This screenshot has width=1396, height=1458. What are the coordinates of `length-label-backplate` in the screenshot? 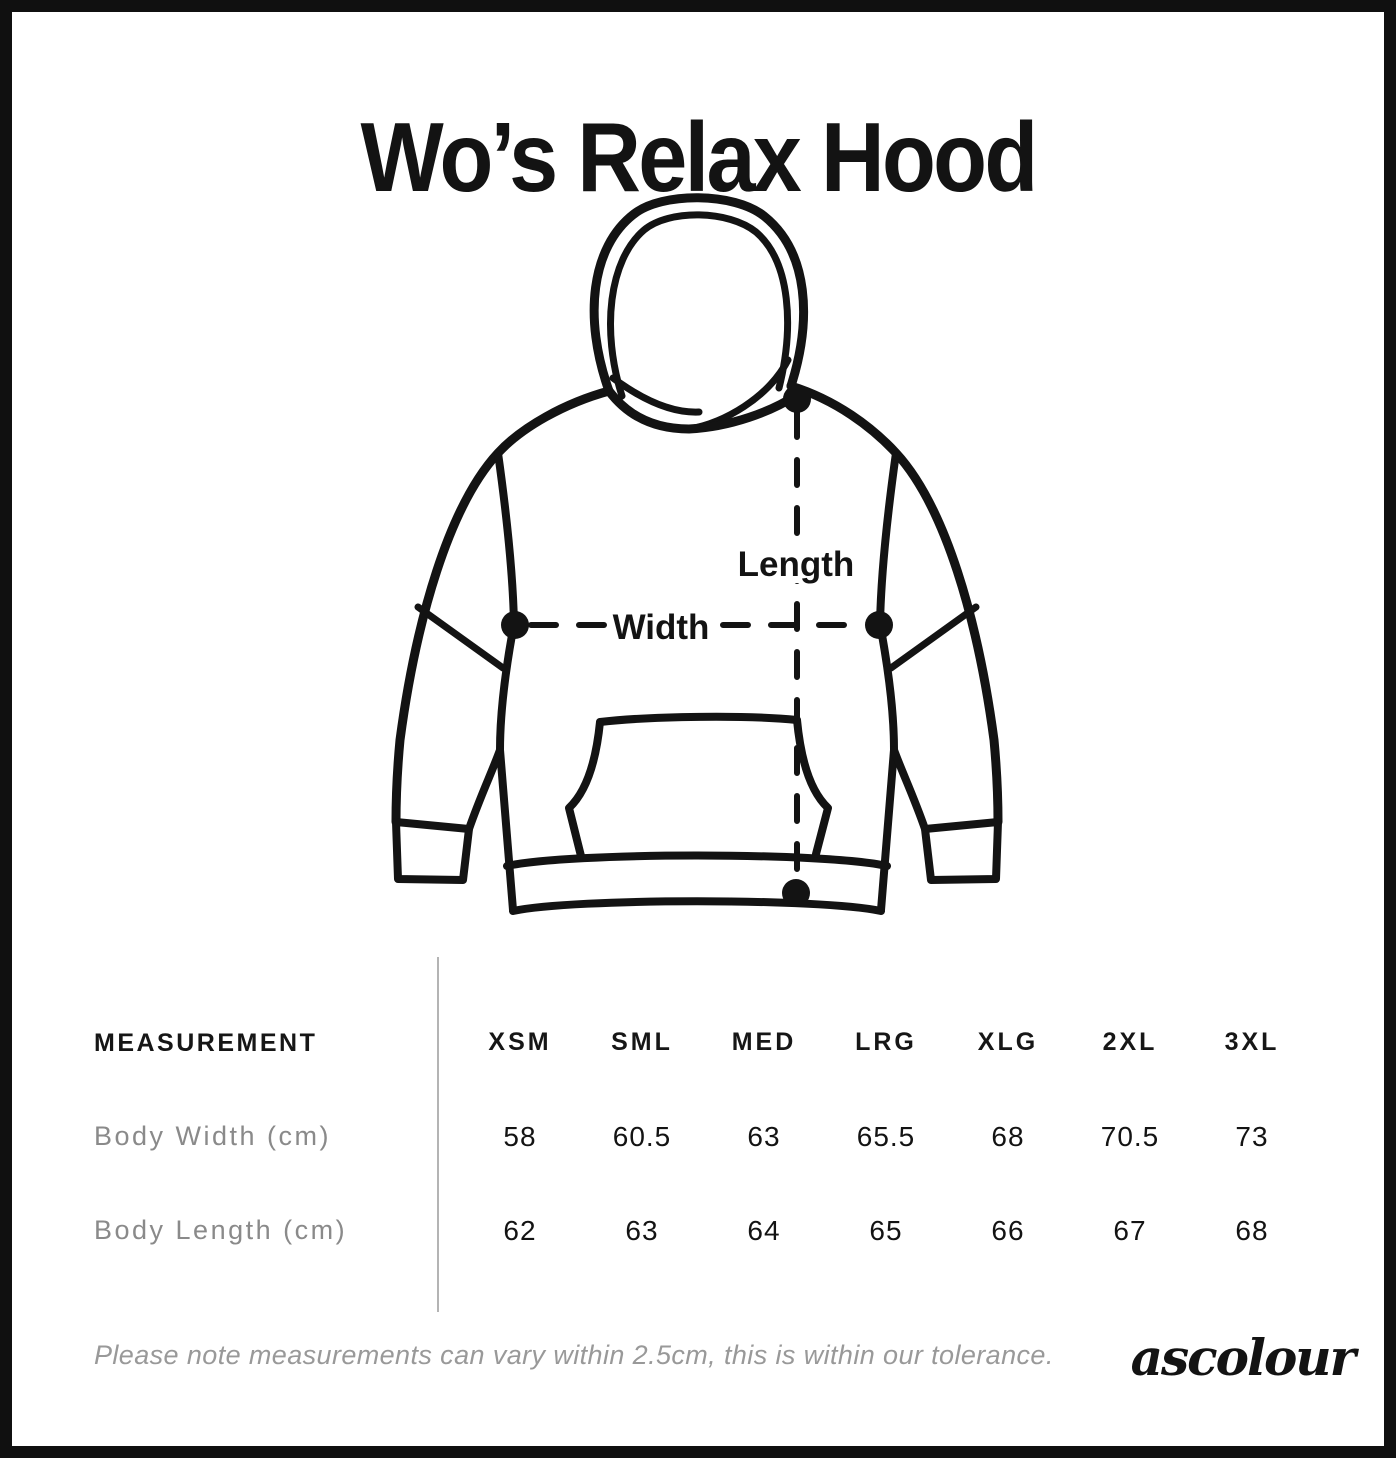 It's located at (796, 562).